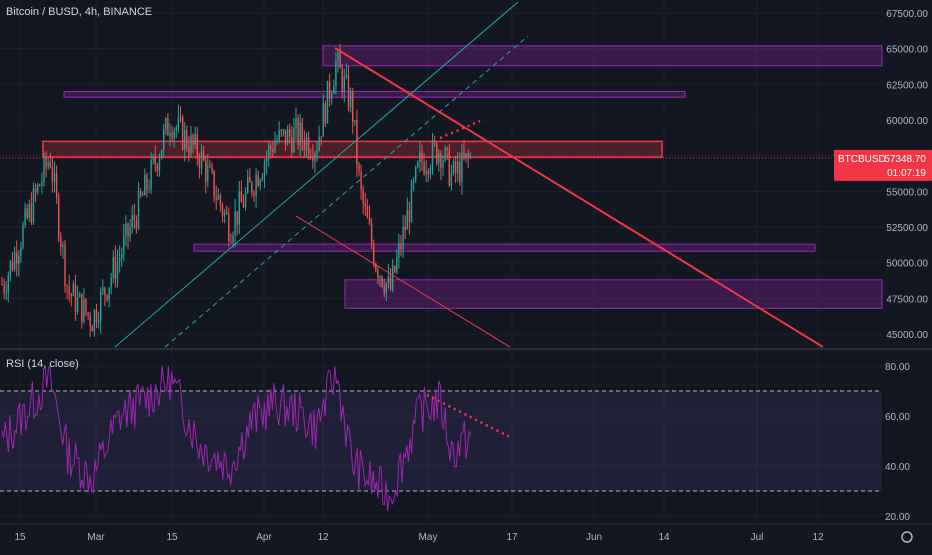 The image size is (932, 555). Describe the element at coordinates (907, 299) in the screenshot. I see `price-tick-label: 47500.00` at that location.